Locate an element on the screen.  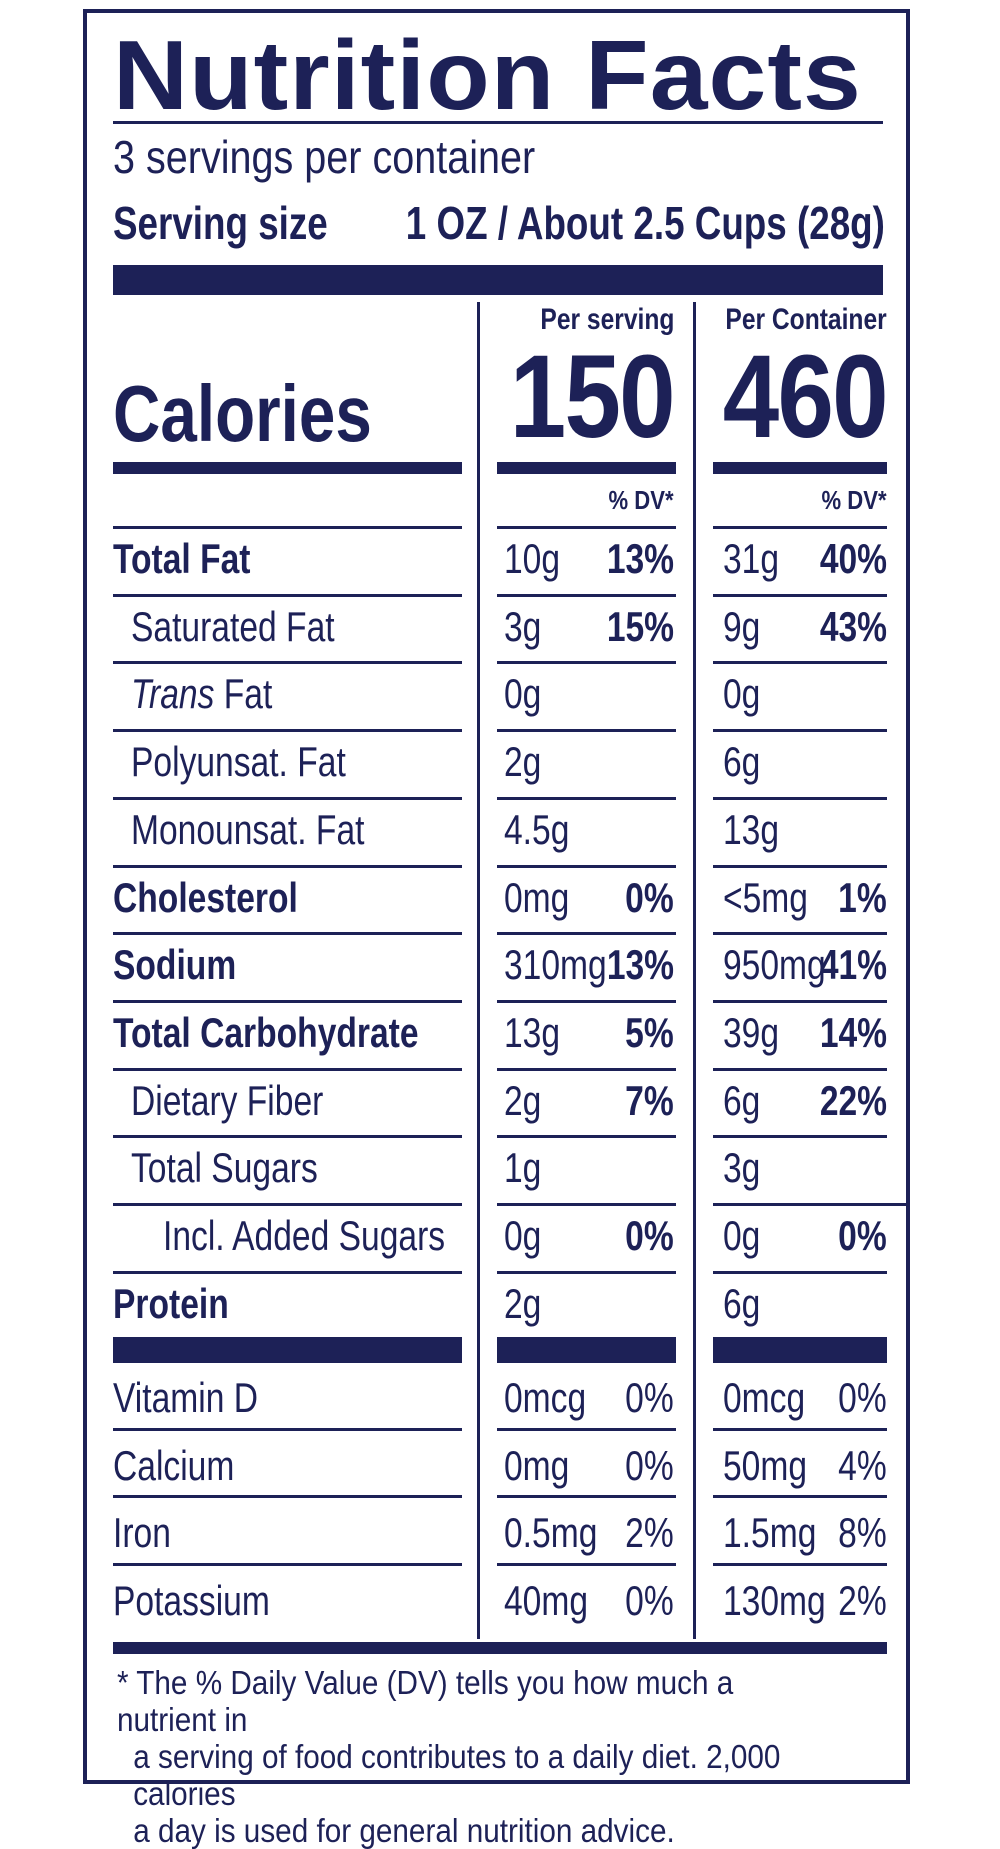
vitamin-1-rule-left is located at coordinates (287, 1429).